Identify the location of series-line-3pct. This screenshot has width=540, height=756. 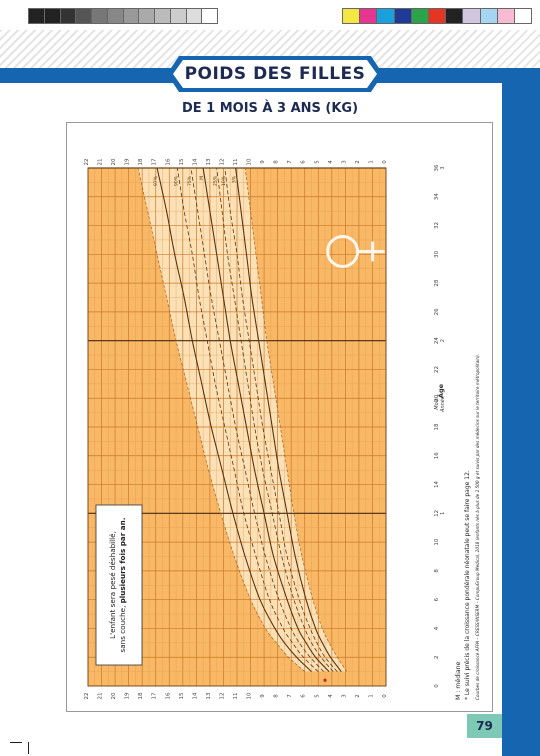
(288, 419).